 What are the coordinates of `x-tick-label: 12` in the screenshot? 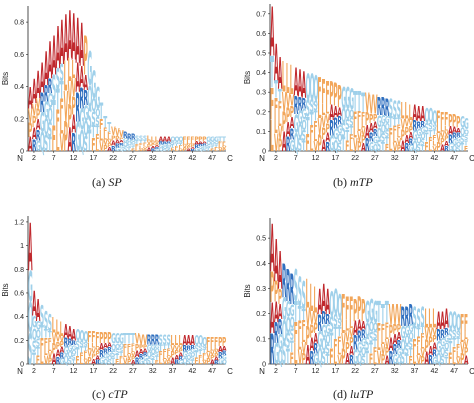 It's located at (316, 158).